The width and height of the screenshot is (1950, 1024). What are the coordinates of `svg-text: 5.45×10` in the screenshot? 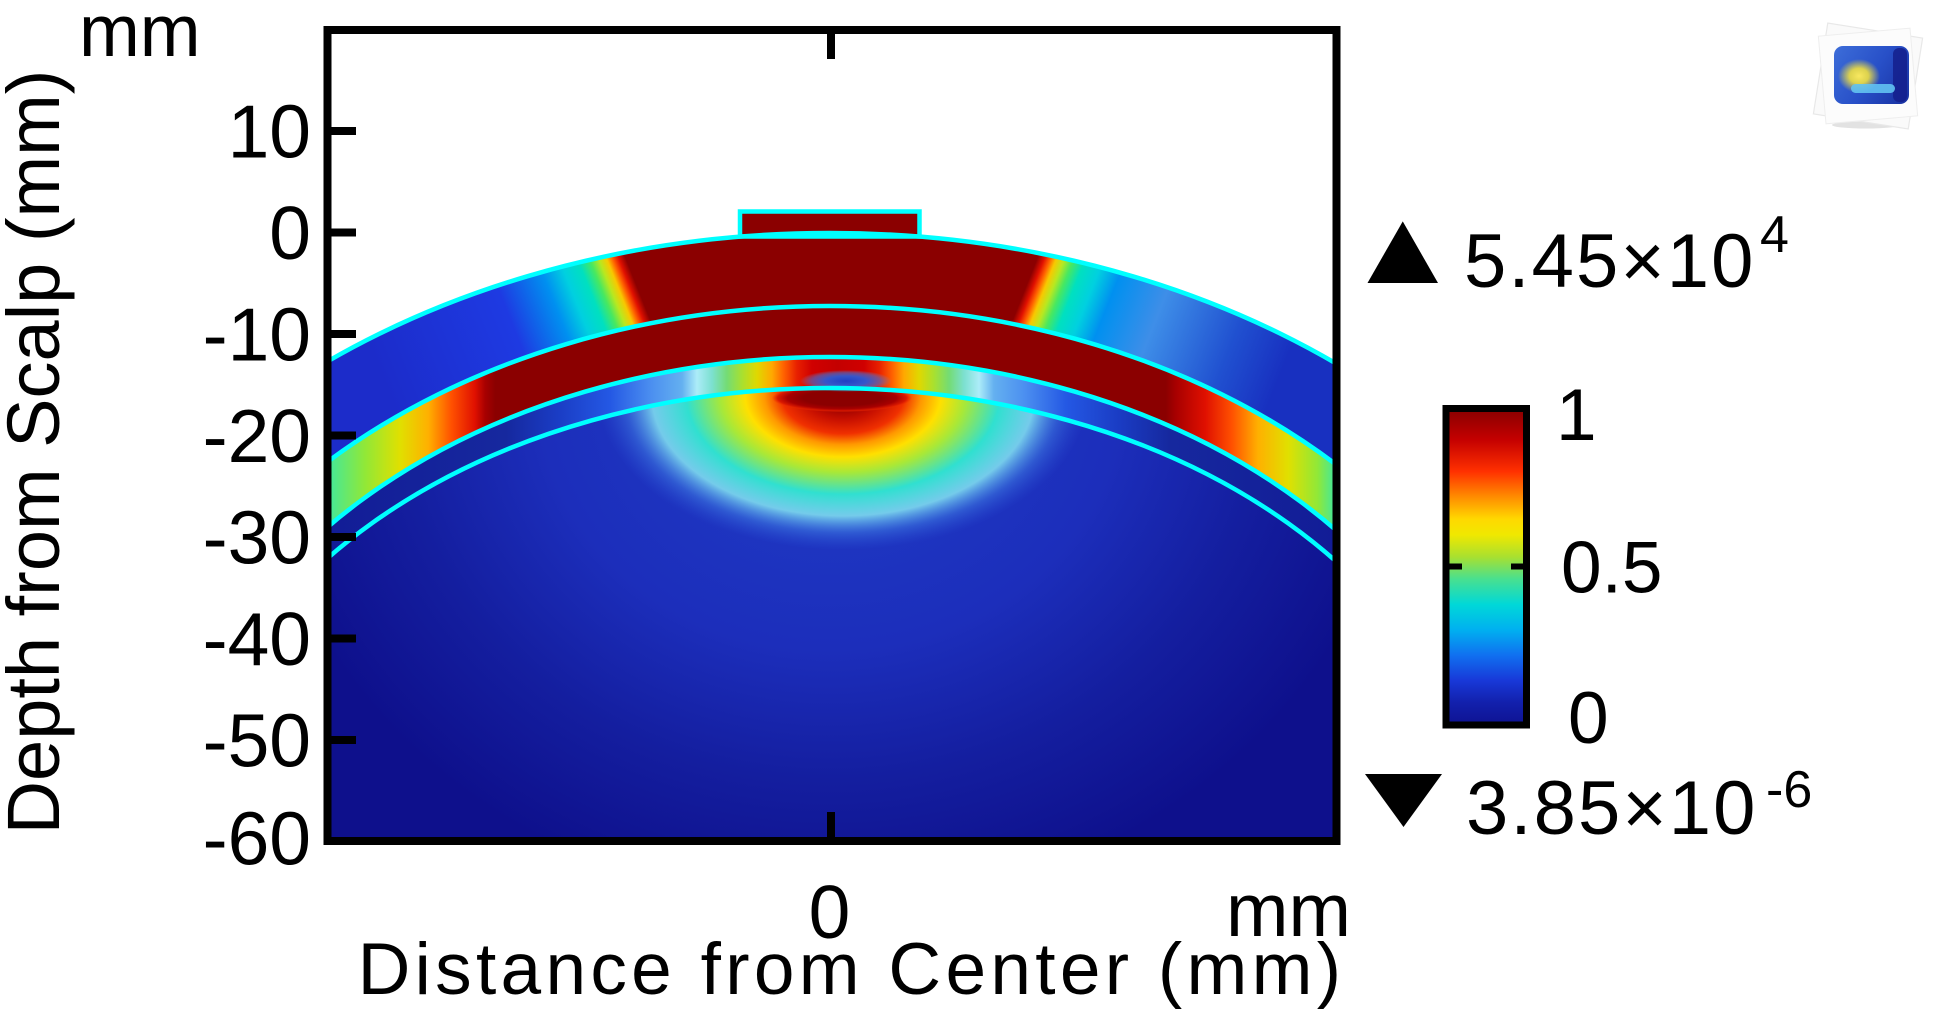 It's located at (1610, 261).